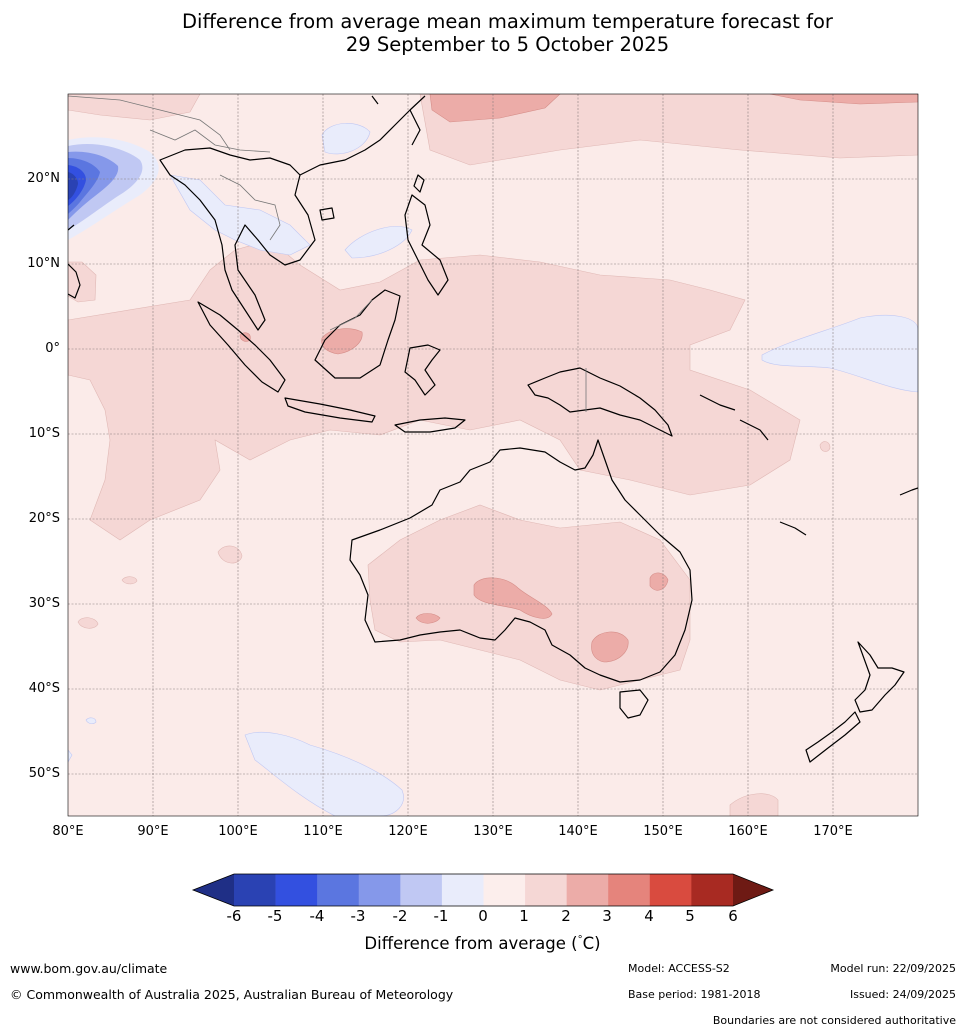 The height and width of the screenshot is (1035, 965). I want to click on lon-label: 170°E, so click(833, 831).